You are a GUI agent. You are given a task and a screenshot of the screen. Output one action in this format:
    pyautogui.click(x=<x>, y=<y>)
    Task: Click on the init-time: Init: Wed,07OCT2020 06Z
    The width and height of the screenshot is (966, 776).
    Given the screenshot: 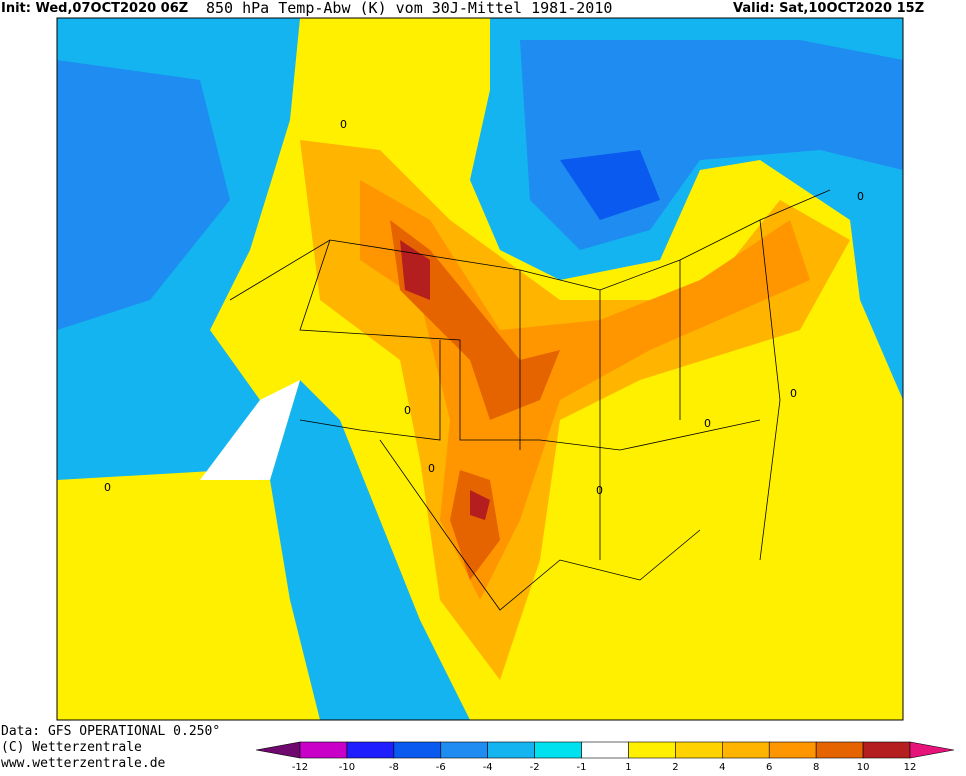 What is the action you would take?
    pyautogui.click(x=94, y=8)
    